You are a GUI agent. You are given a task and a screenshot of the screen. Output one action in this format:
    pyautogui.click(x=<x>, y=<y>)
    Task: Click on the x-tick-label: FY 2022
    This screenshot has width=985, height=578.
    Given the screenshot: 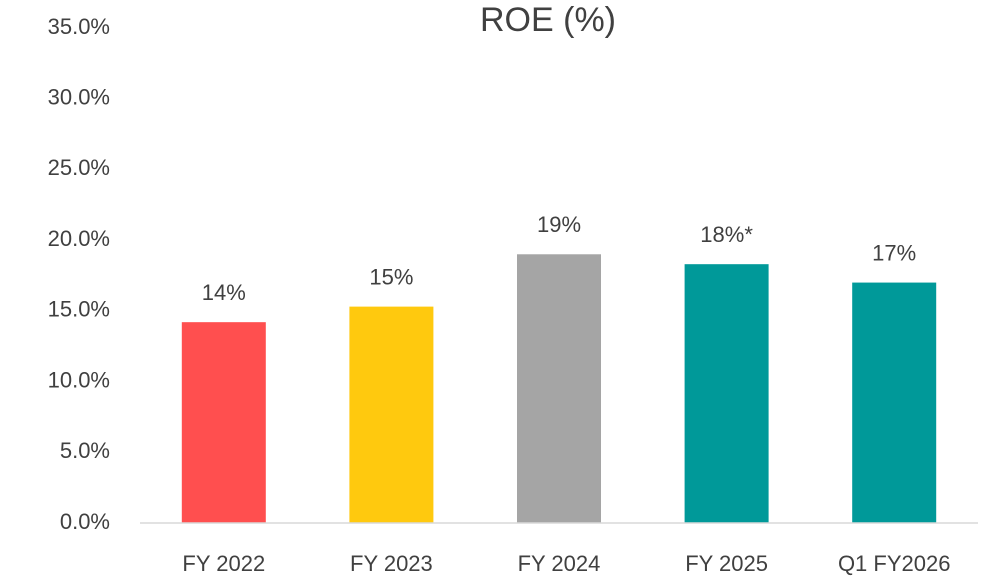 What is the action you would take?
    pyautogui.click(x=223, y=563)
    